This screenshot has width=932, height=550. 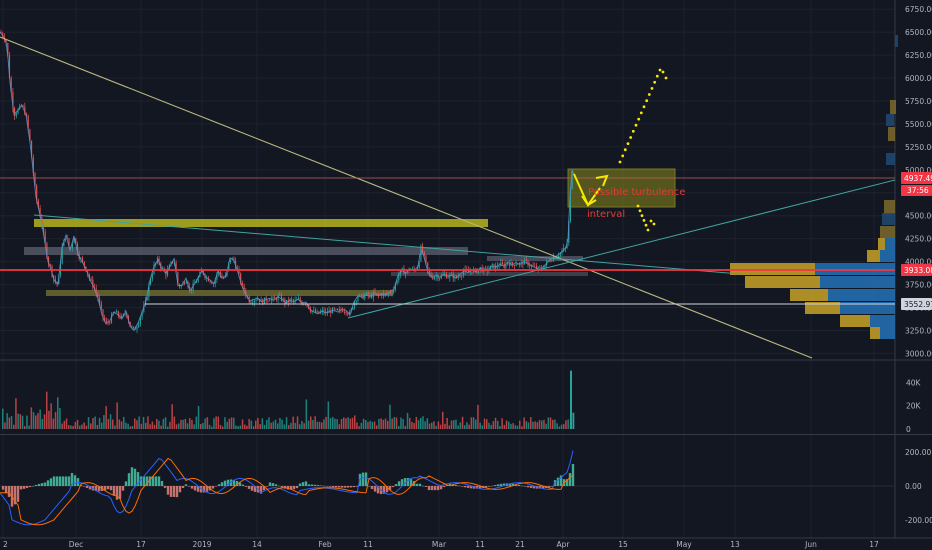 I want to click on price-tag-current: 4937.49, so click(x=916, y=178).